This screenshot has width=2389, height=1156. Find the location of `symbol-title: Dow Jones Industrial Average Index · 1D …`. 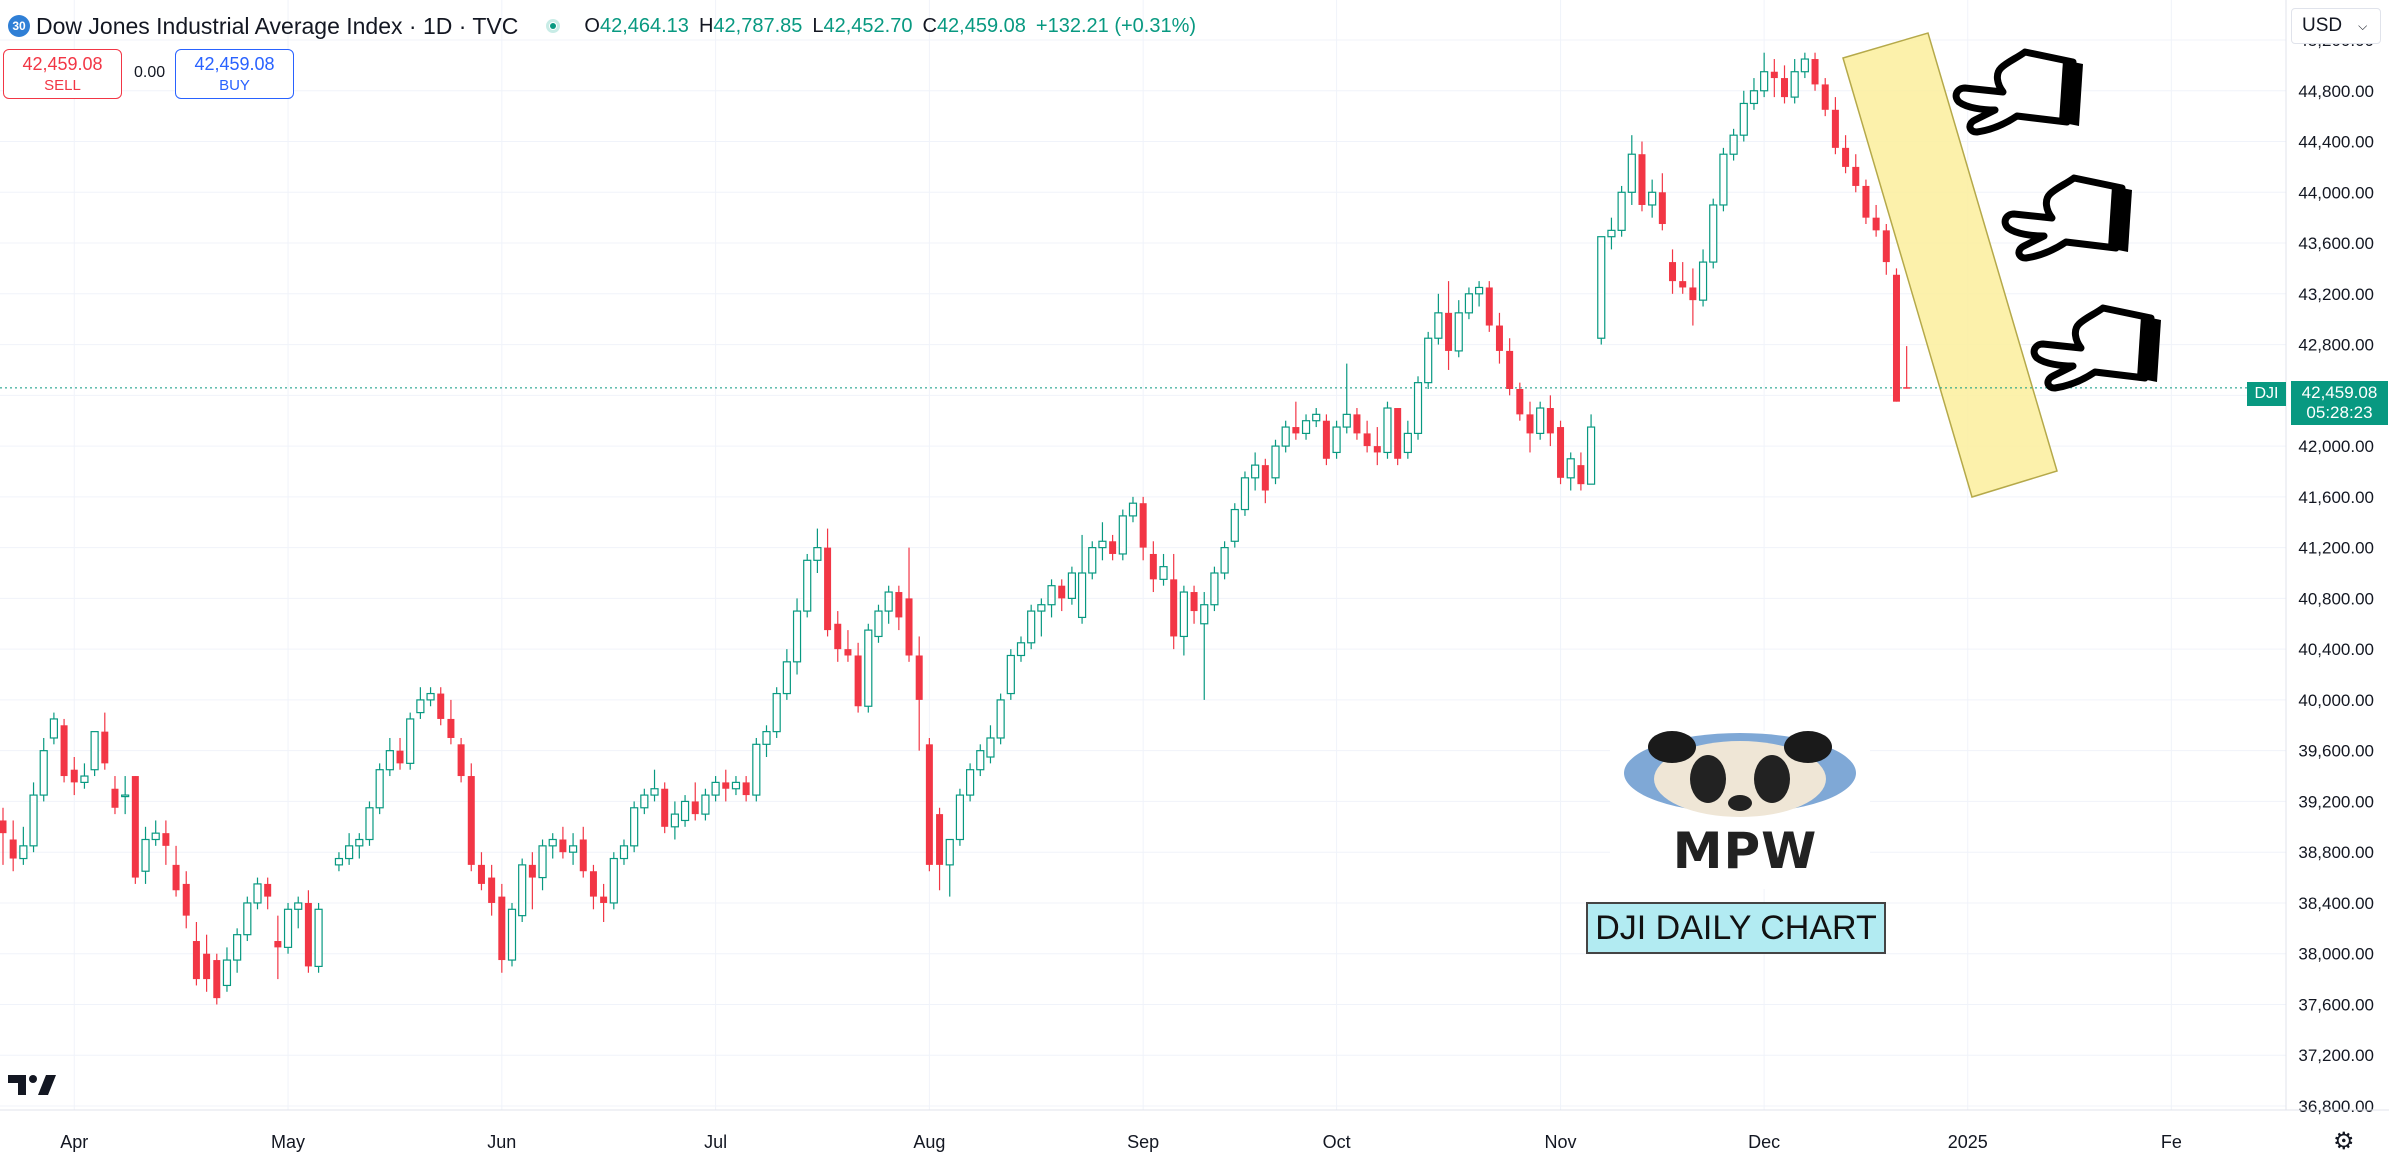

symbol-title: Dow Jones Industrial Average Index · 1D … is located at coordinates (277, 25).